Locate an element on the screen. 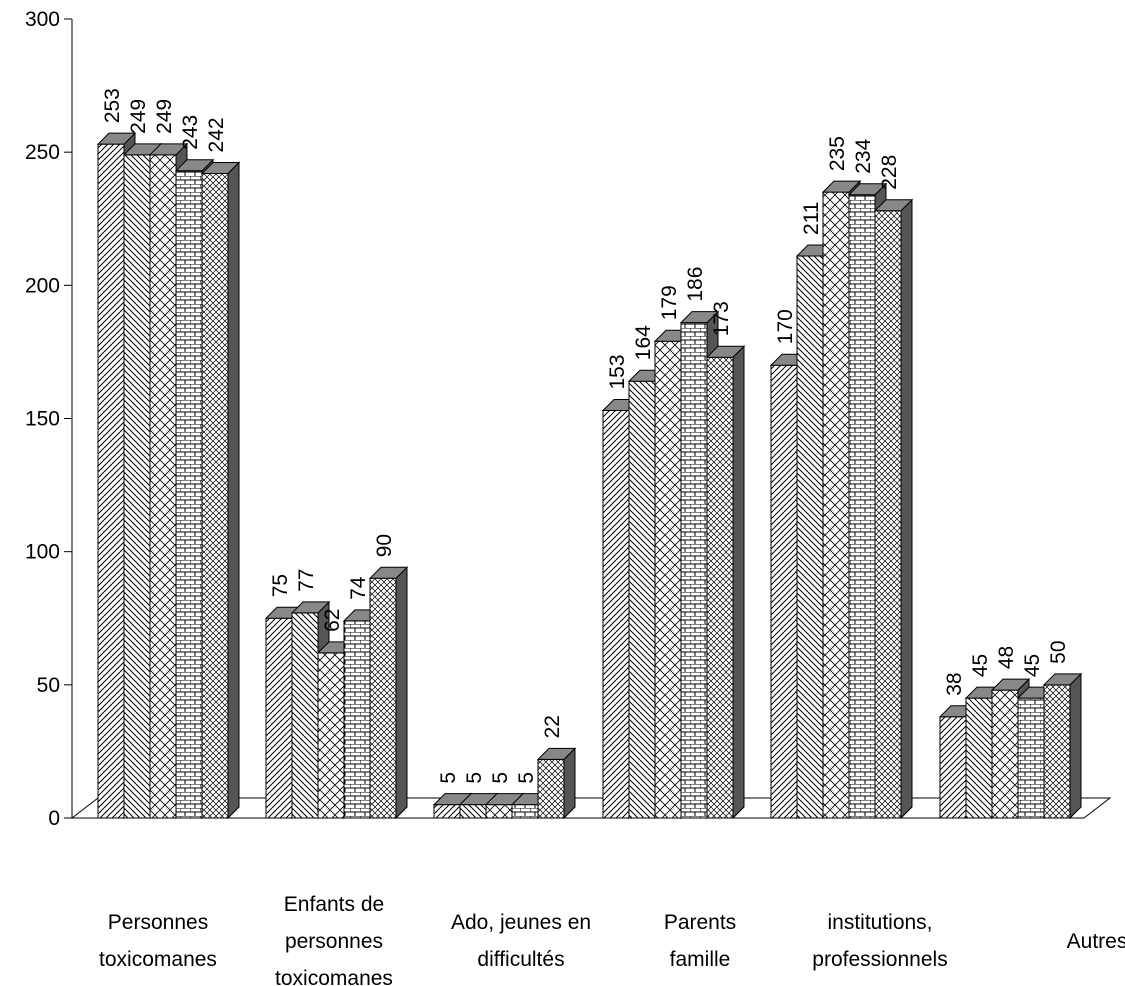 This screenshot has height=986, width=1125. data-label: 243 is located at coordinates (190, 132).